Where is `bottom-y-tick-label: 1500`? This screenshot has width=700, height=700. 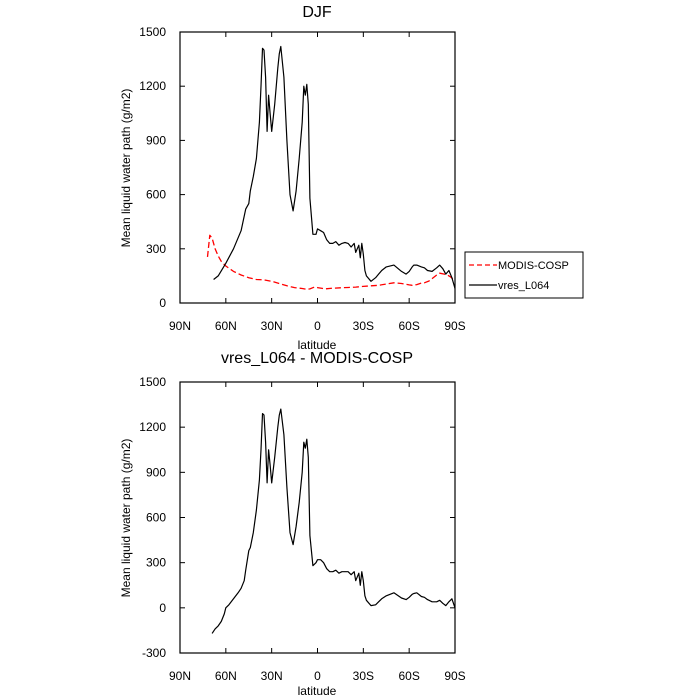
bottom-y-tick-label: 1500 is located at coordinates (152, 382).